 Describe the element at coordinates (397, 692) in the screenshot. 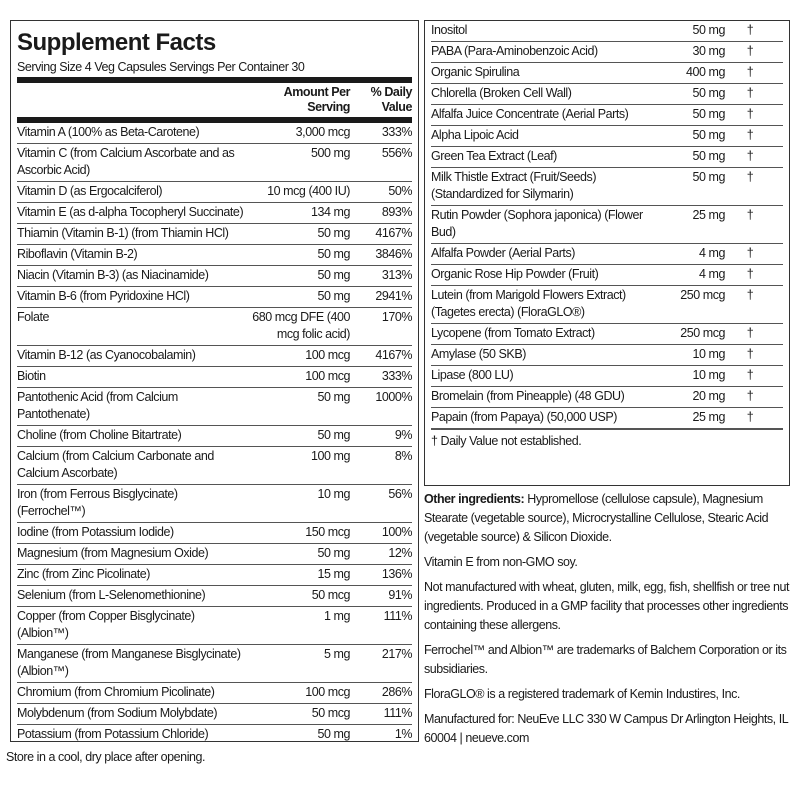

I see `daily-value: 286%` at that location.